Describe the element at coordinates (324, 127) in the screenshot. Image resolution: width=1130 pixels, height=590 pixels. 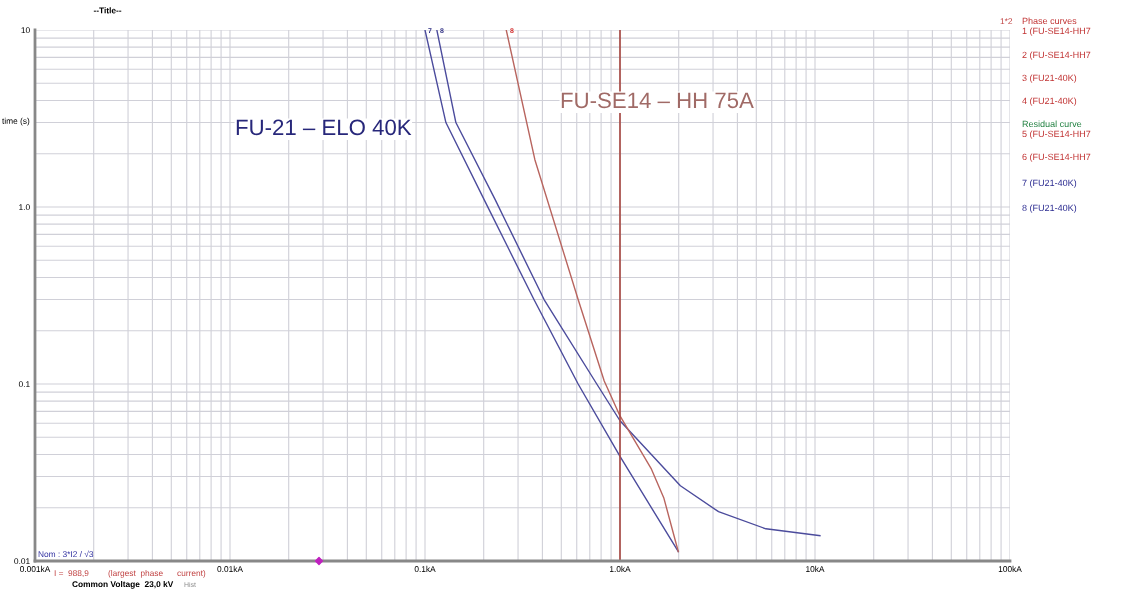
I see `annotation: FU-21 – ELO 40K` at that location.